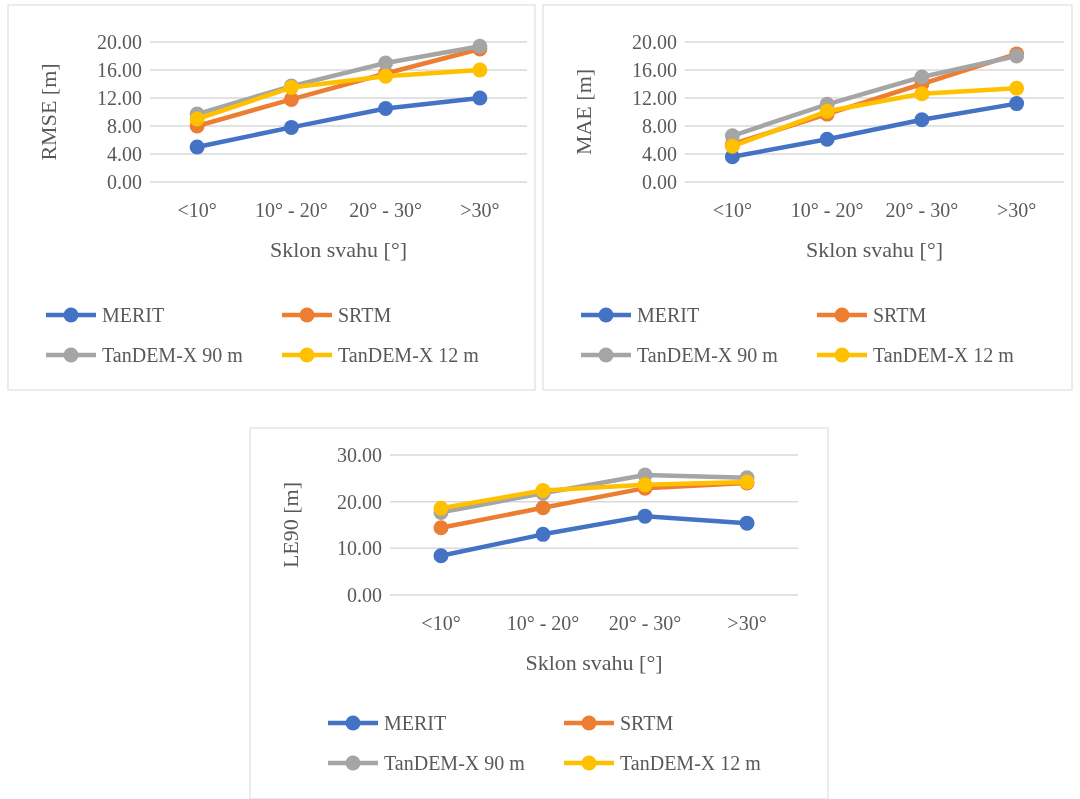  What do you see at coordinates (359, 455) in the screenshot?
I see `y-tick-label: 30.00` at bounding box center [359, 455].